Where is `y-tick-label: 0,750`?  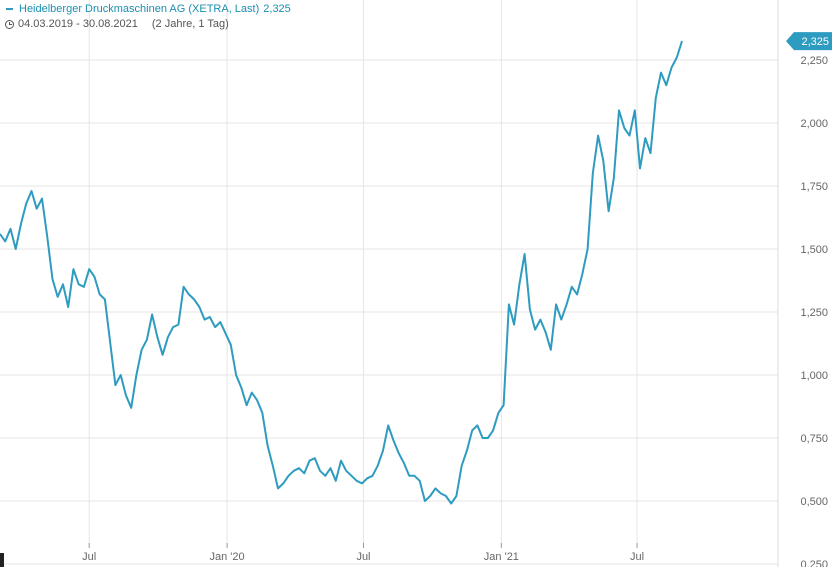 y-tick-label: 0,750 is located at coordinates (814, 439).